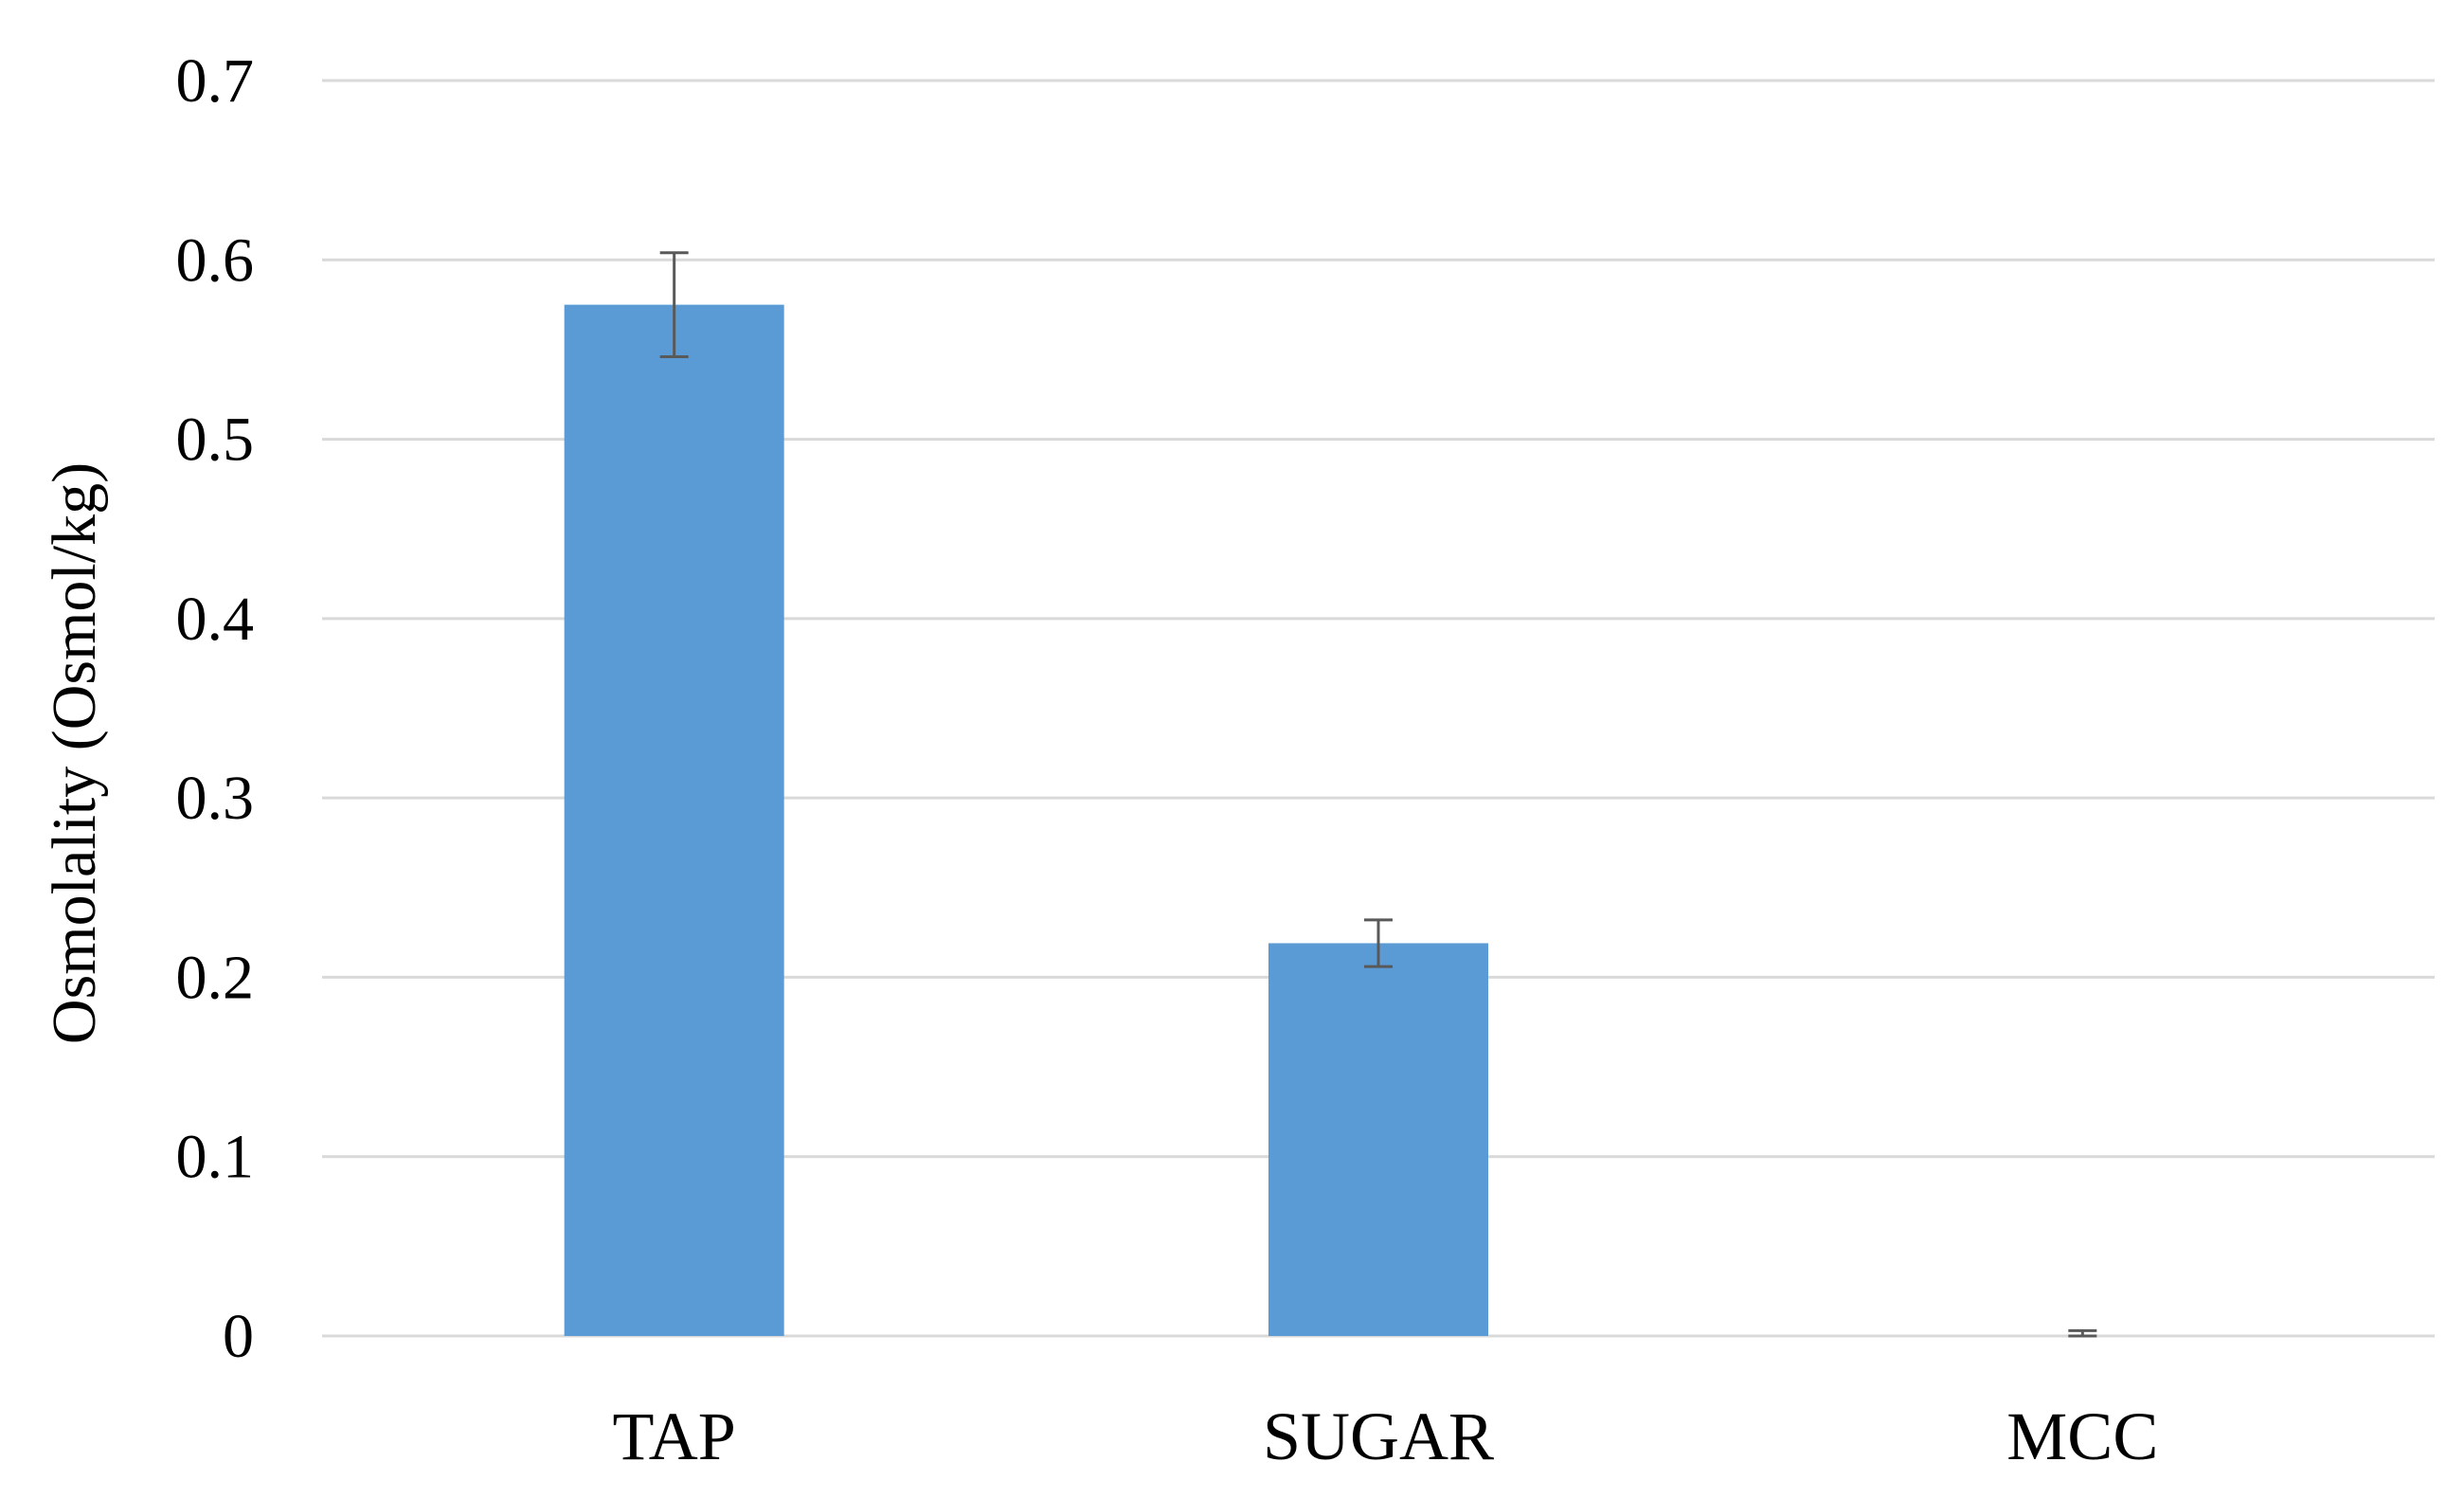 The image size is (2464, 1498). Describe the element at coordinates (215, 1157) in the screenshot. I see `y-tick-label: 0.1` at that location.